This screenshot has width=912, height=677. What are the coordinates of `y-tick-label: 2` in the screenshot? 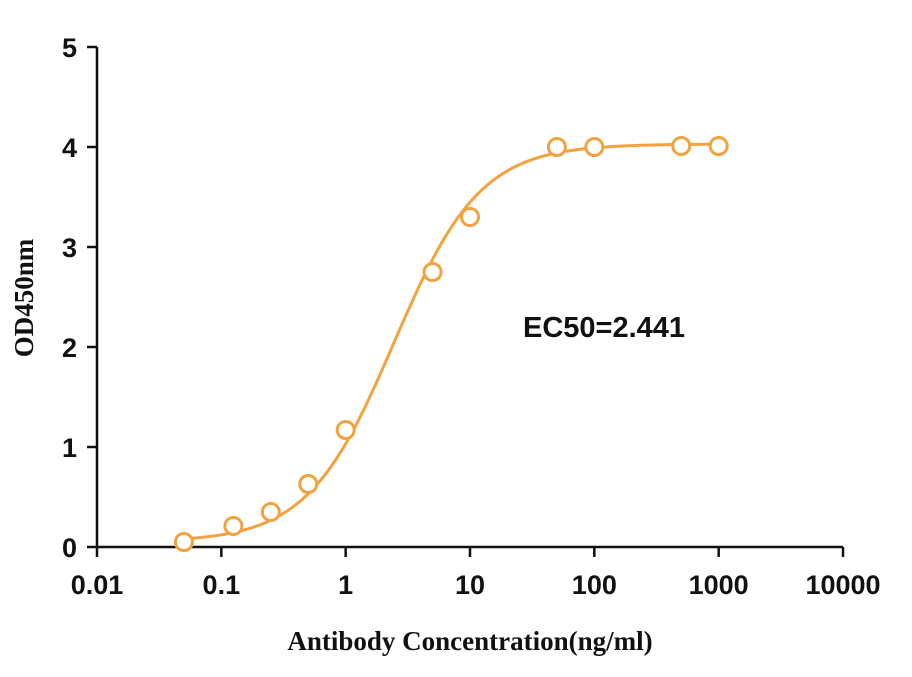 It's located at (69, 348).